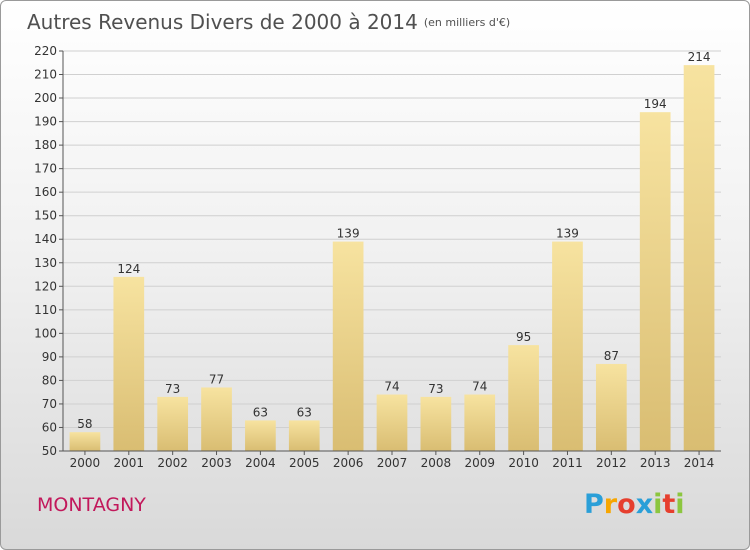 The height and width of the screenshot is (550, 750). I want to click on x-tick-label: 2011, so click(567, 463).